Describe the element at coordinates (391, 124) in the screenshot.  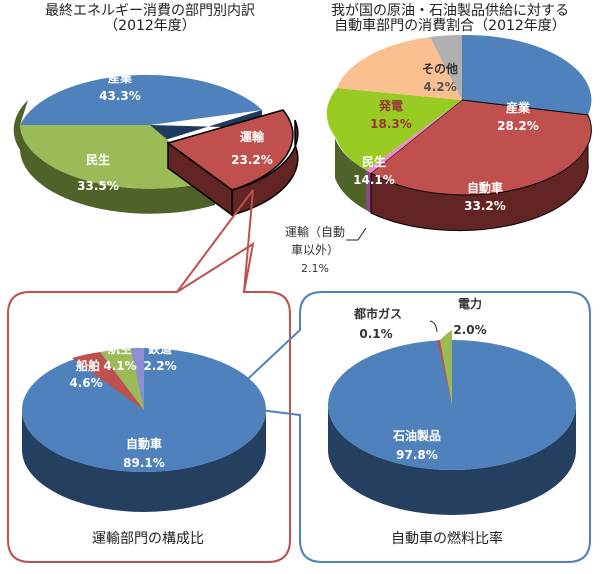
I see `pie2-pct-power: 18.3%` at that location.